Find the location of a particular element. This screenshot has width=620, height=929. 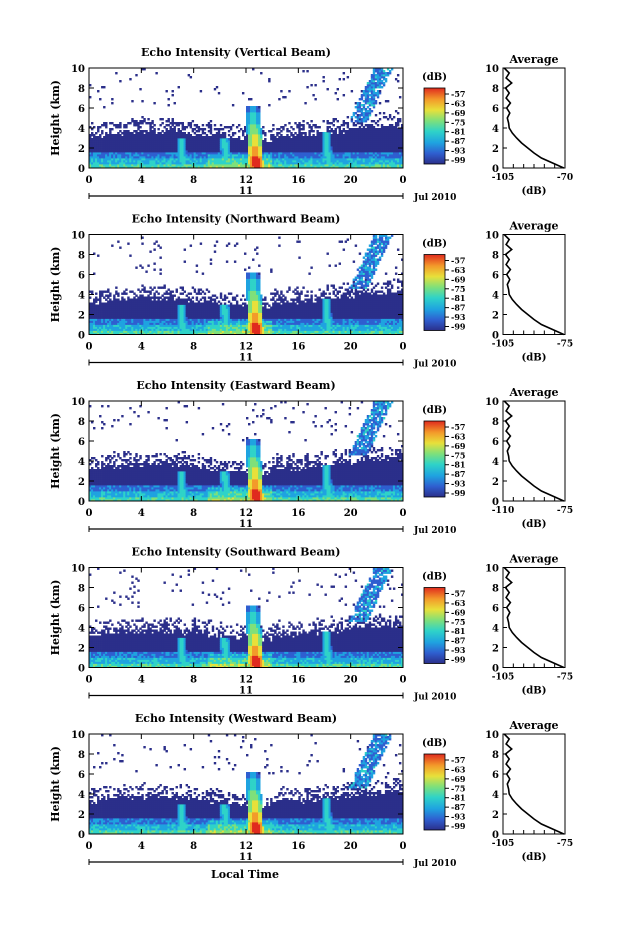

y-tick-label: 4 is located at coordinates (81, 129).